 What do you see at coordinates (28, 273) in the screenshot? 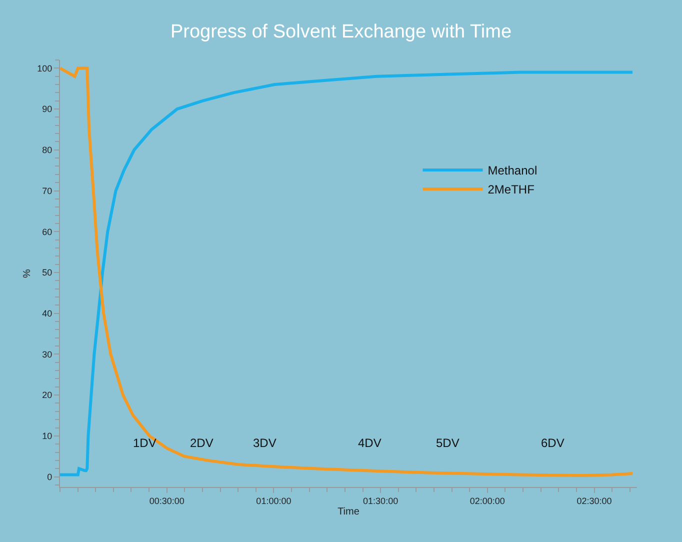
I see `y-axis-title: %` at bounding box center [28, 273].